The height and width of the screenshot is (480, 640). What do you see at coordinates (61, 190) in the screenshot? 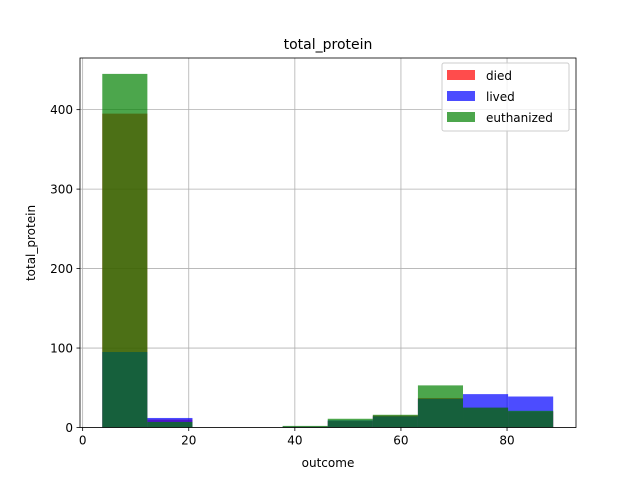
I see `y-tick-label: 300` at bounding box center [61, 190].